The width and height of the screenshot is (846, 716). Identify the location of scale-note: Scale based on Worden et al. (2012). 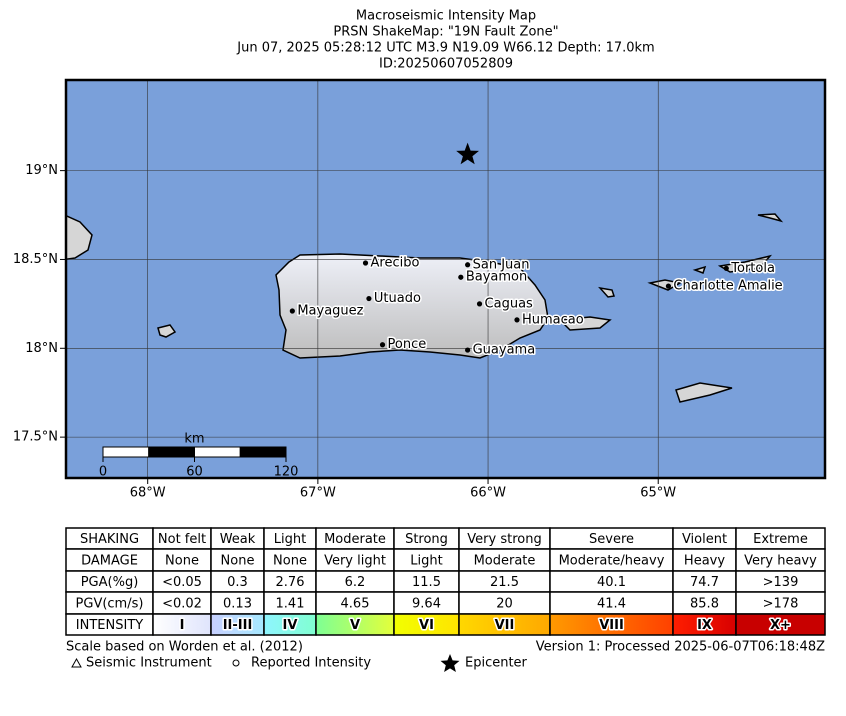
(184, 647).